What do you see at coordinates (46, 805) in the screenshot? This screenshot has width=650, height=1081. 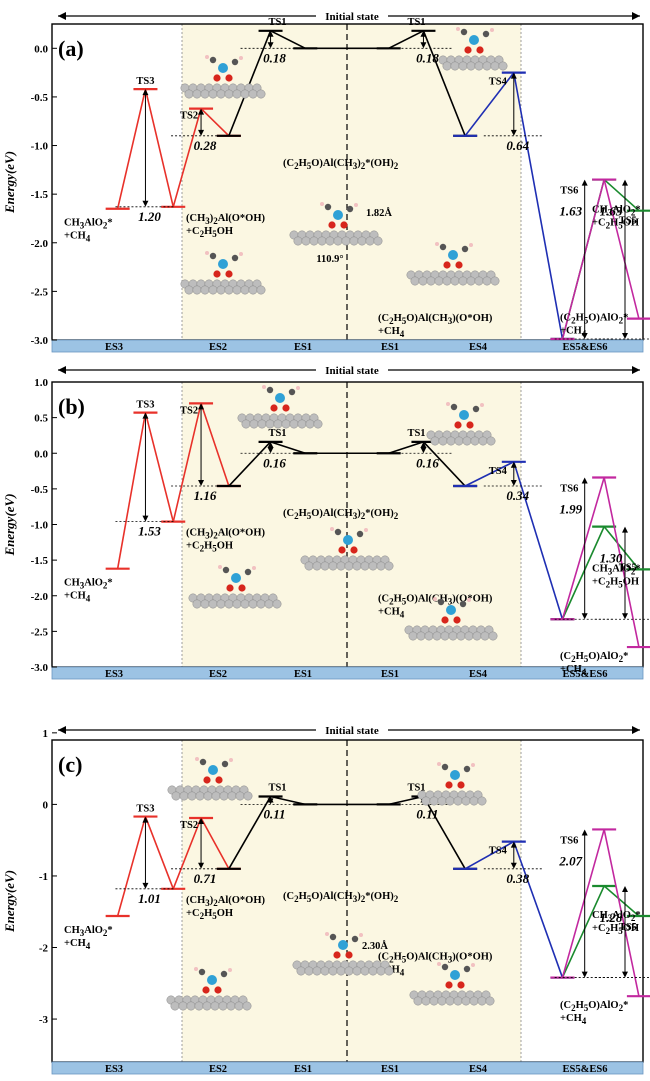 I see `y-tick-label: 0` at bounding box center [46, 805].